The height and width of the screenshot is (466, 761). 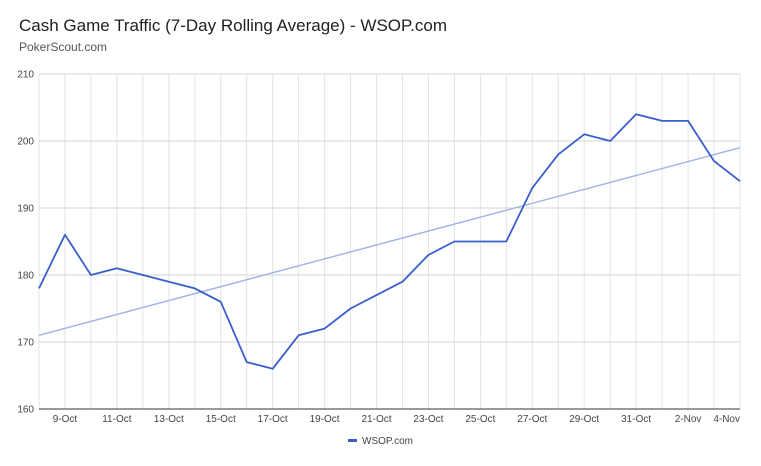 I want to click on y-tick-label: 160, so click(x=25, y=410).